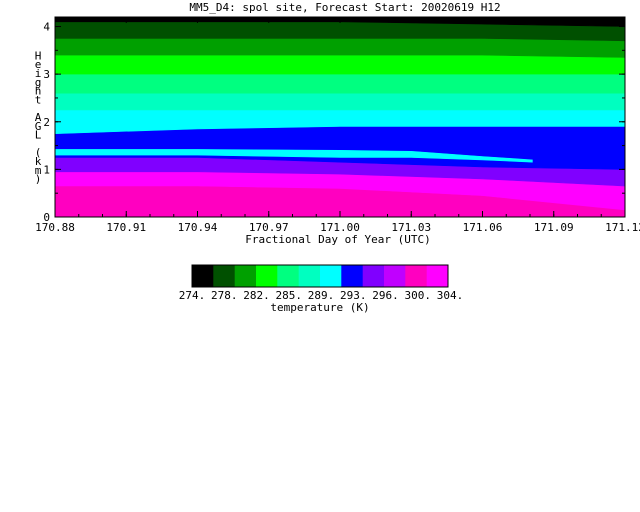 Image resolution: width=640 pixels, height=512 pixels. Describe the element at coordinates (38, 55) in the screenshot. I see `y-axis-label-char: H` at that location.